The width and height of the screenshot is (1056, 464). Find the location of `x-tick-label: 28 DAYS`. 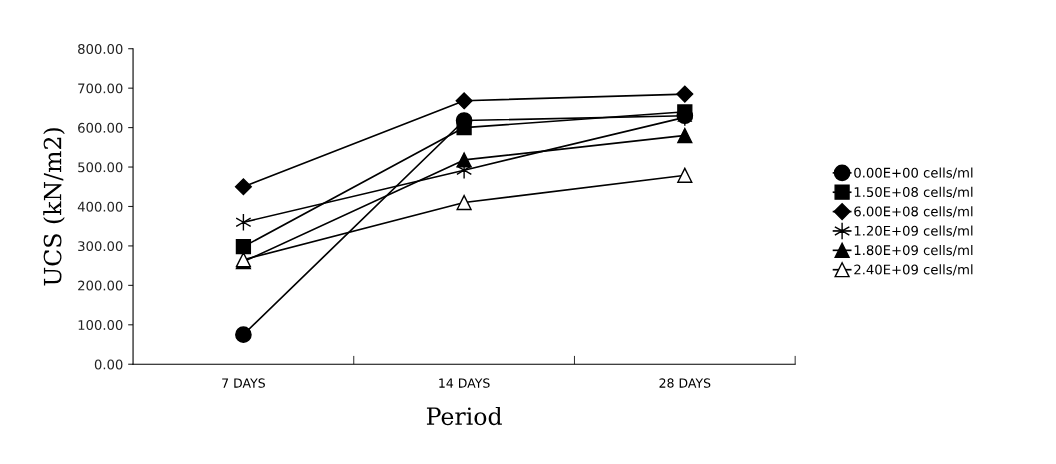

x-tick-label: 28 DAYS is located at coordinates (685, 383).